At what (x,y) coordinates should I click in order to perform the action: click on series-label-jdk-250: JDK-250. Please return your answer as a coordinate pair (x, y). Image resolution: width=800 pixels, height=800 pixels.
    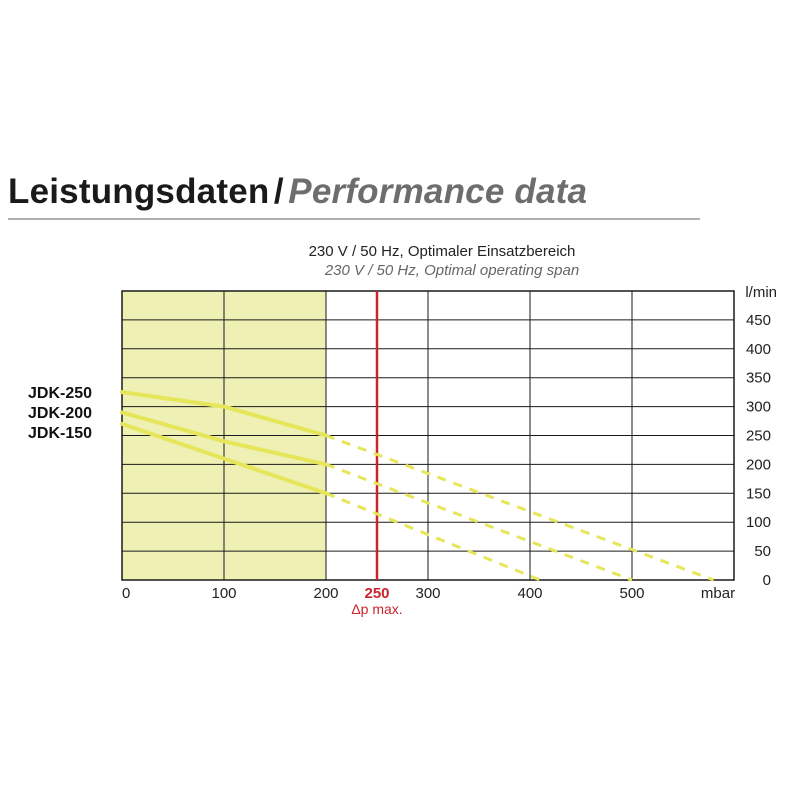
    Looking at the image, I should click on (60, 393).